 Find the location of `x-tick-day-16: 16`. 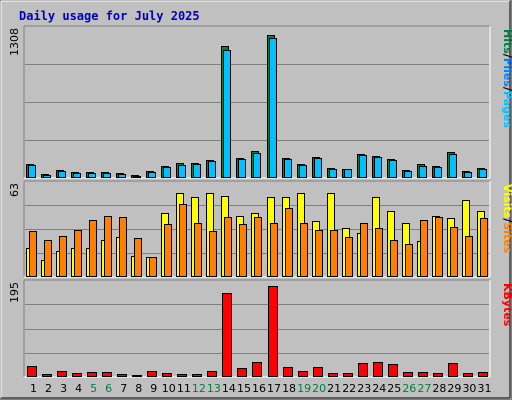

x-tick-day-16: 16 is located at coordinates (259, 388).